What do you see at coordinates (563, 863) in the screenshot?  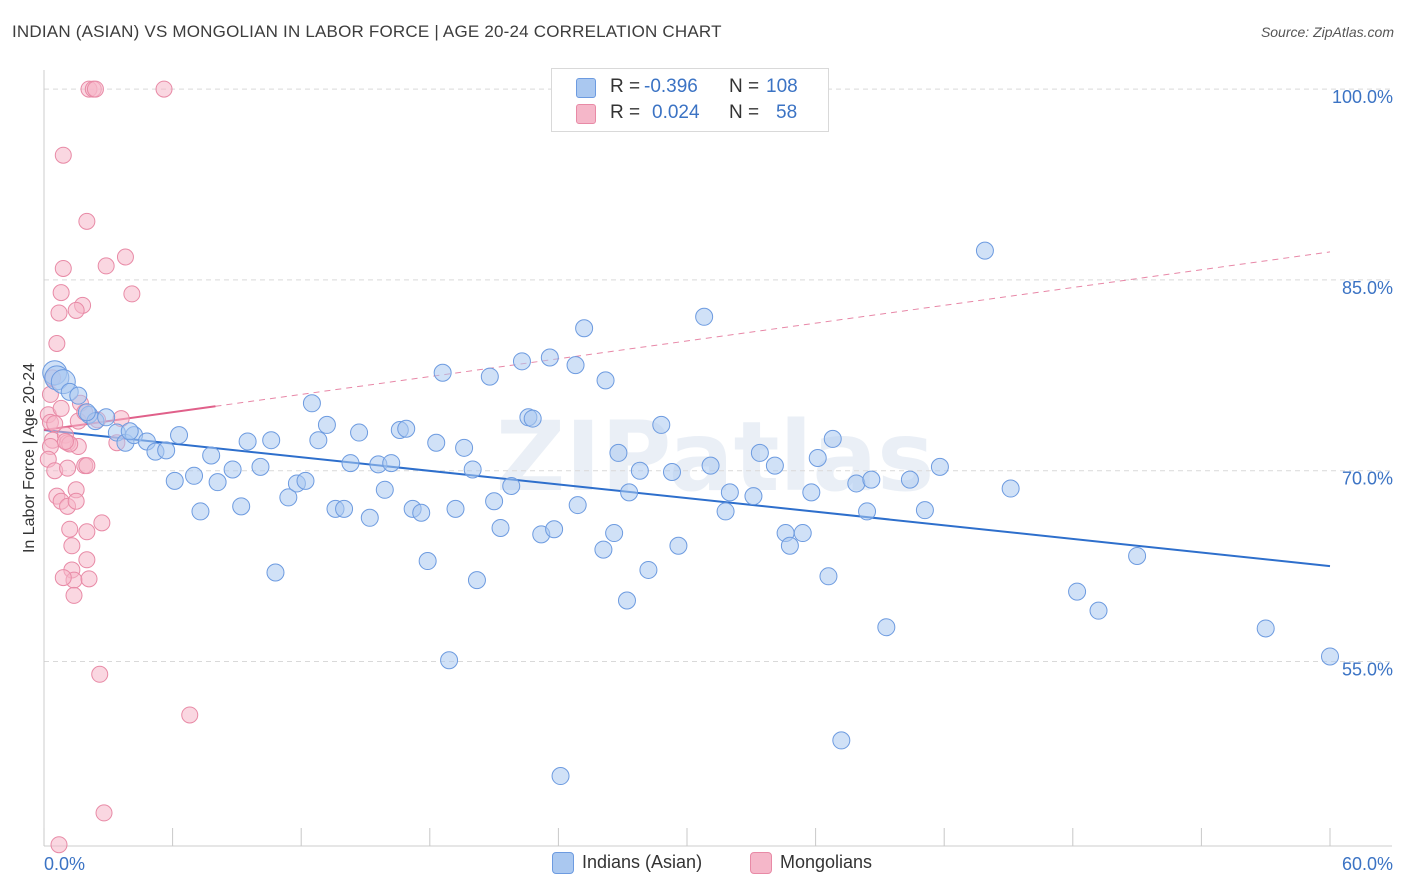 I see `bottom-legend-swatch-indian` at bounding box center [563, 863].